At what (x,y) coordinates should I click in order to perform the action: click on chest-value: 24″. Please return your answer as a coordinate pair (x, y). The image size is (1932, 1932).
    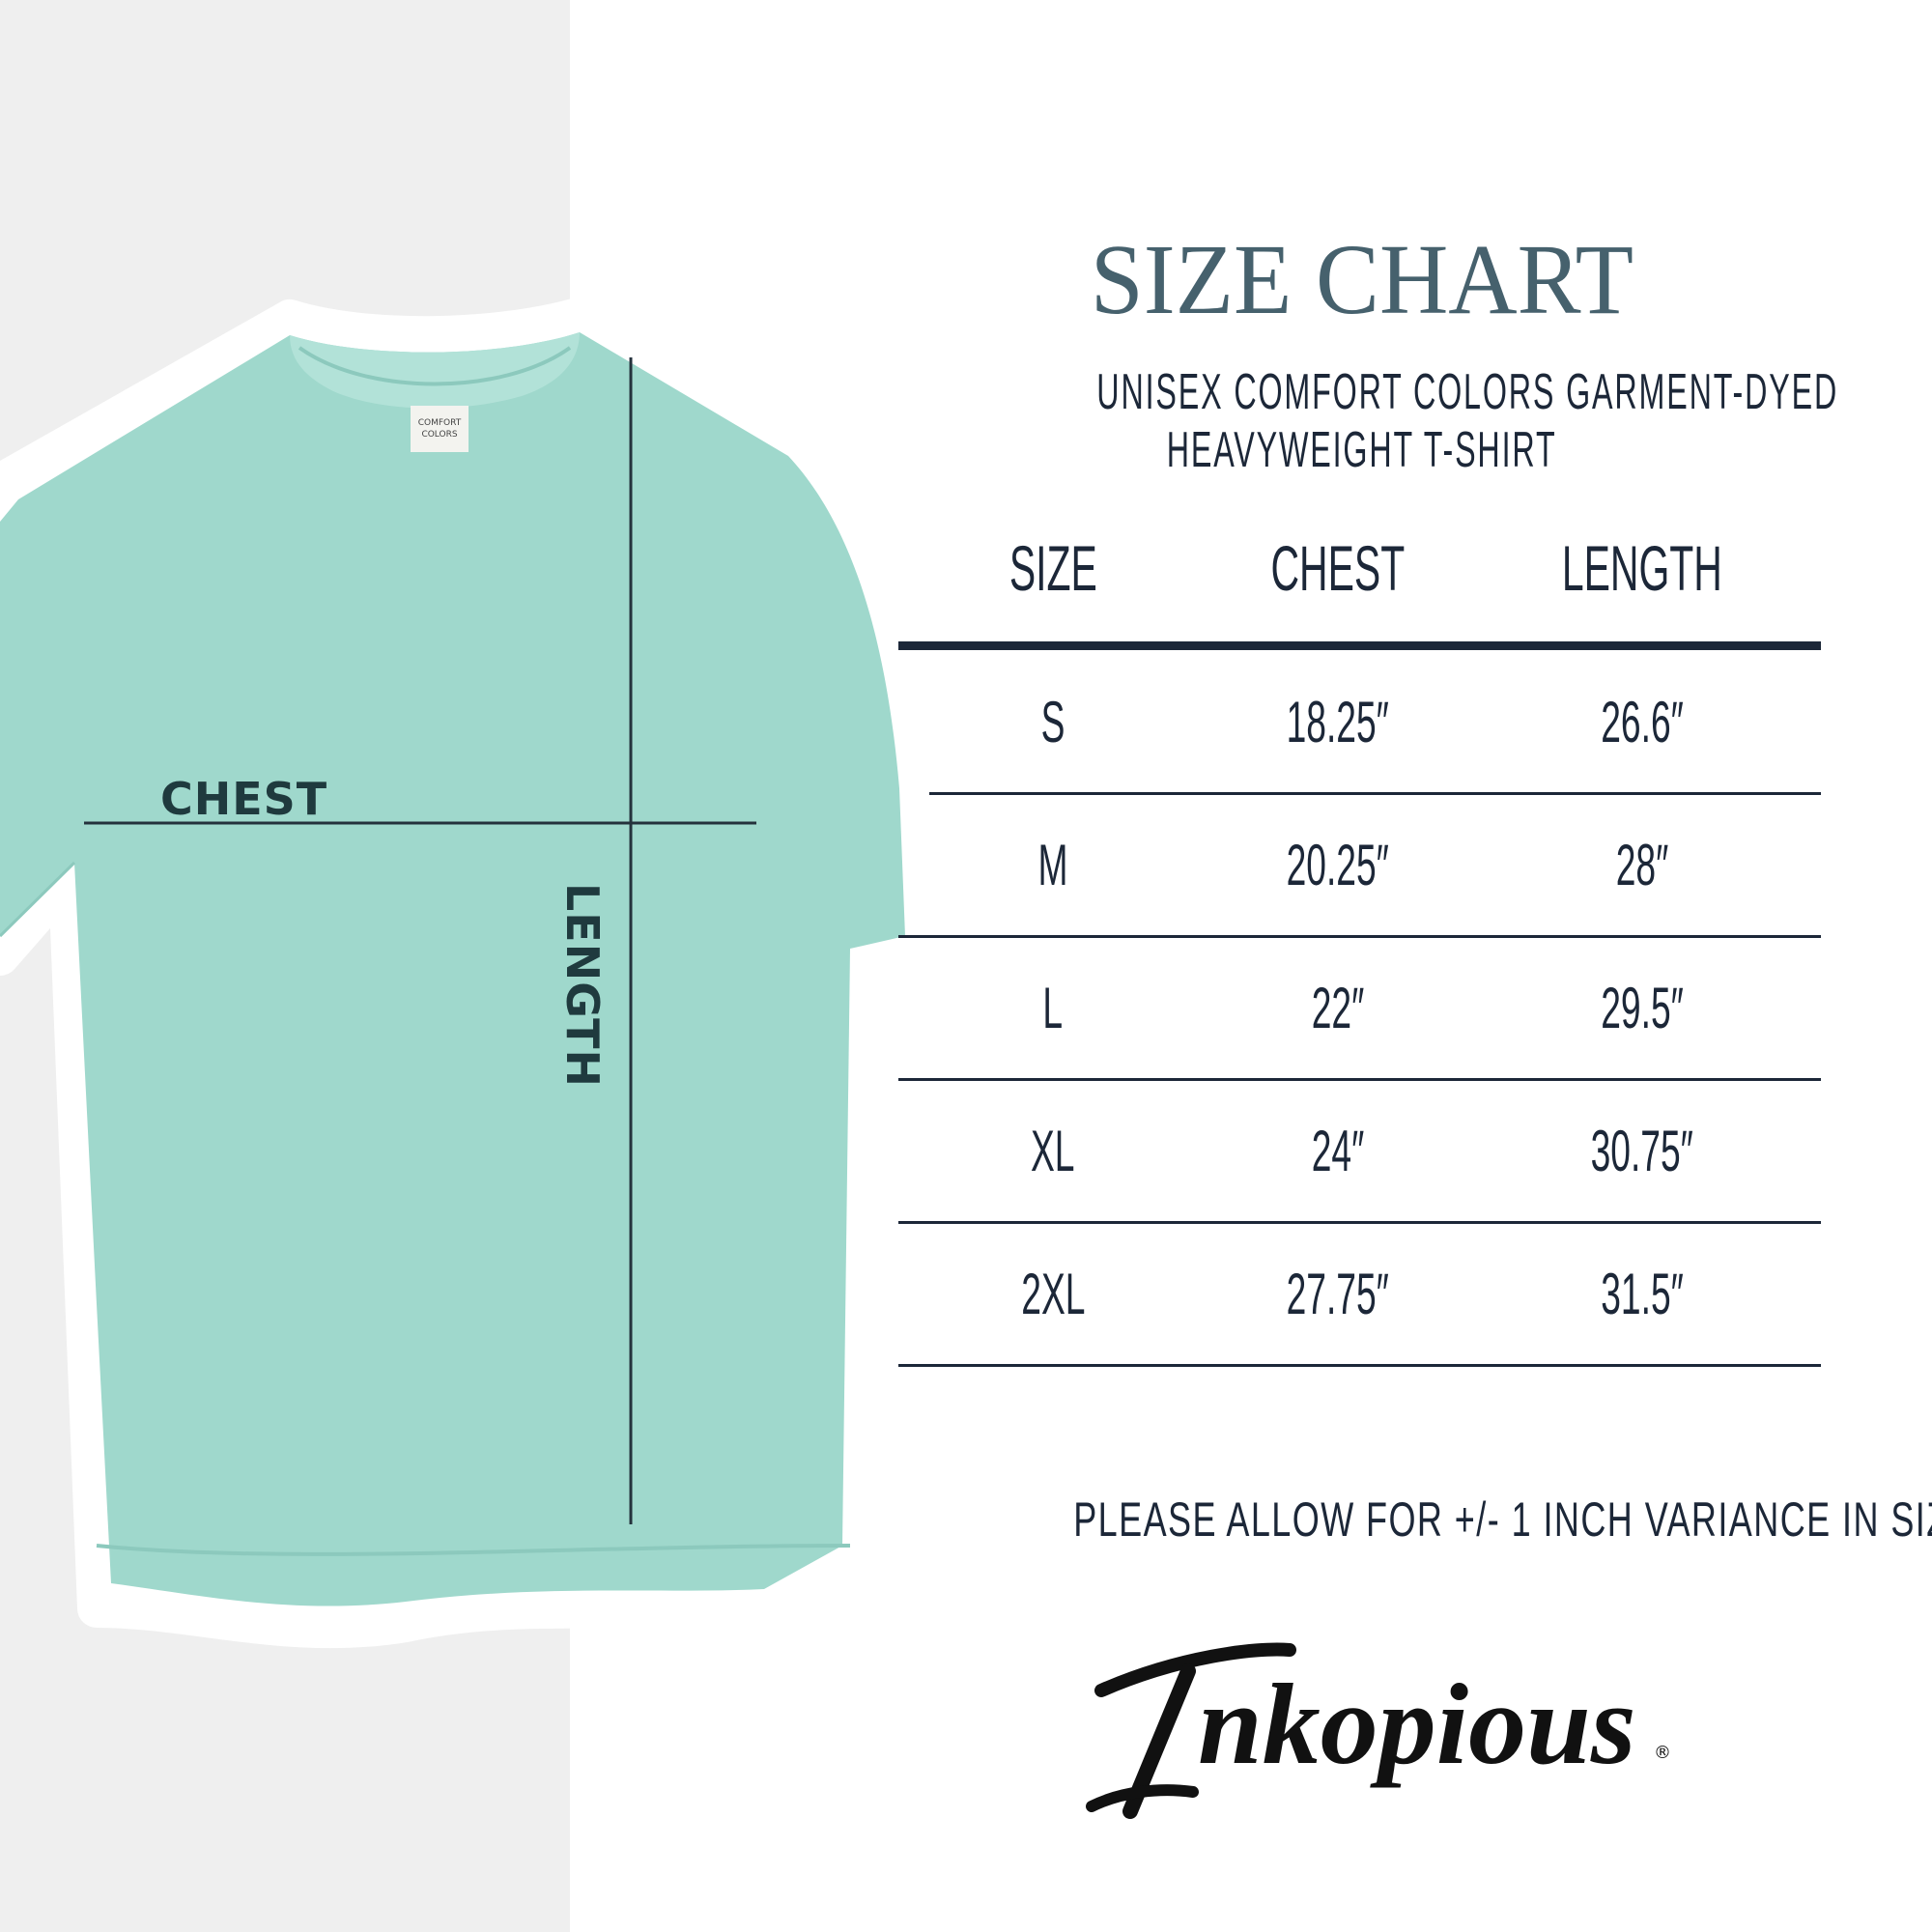
    Looking at the image, I should click on (1338, 1151).